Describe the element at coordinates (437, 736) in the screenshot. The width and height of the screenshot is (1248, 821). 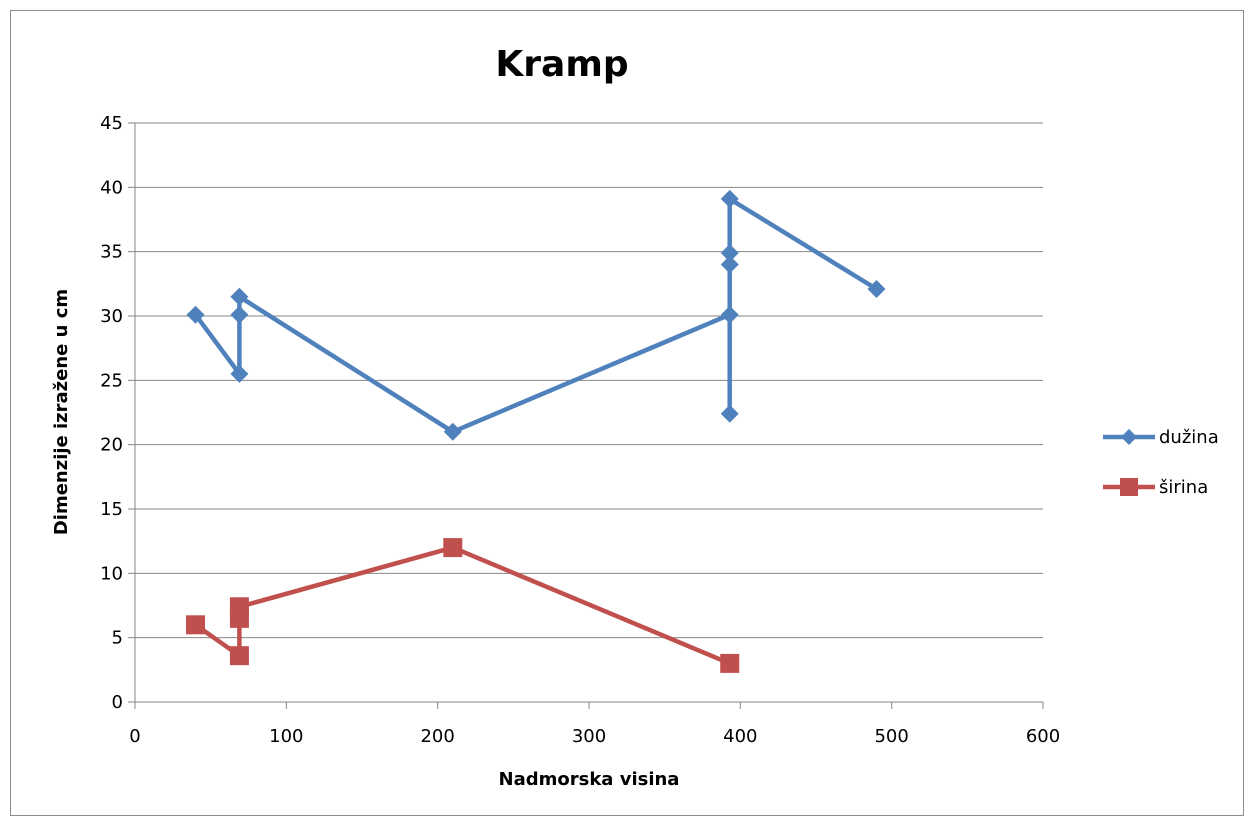
I see `x-tick-label: 200` at that location.